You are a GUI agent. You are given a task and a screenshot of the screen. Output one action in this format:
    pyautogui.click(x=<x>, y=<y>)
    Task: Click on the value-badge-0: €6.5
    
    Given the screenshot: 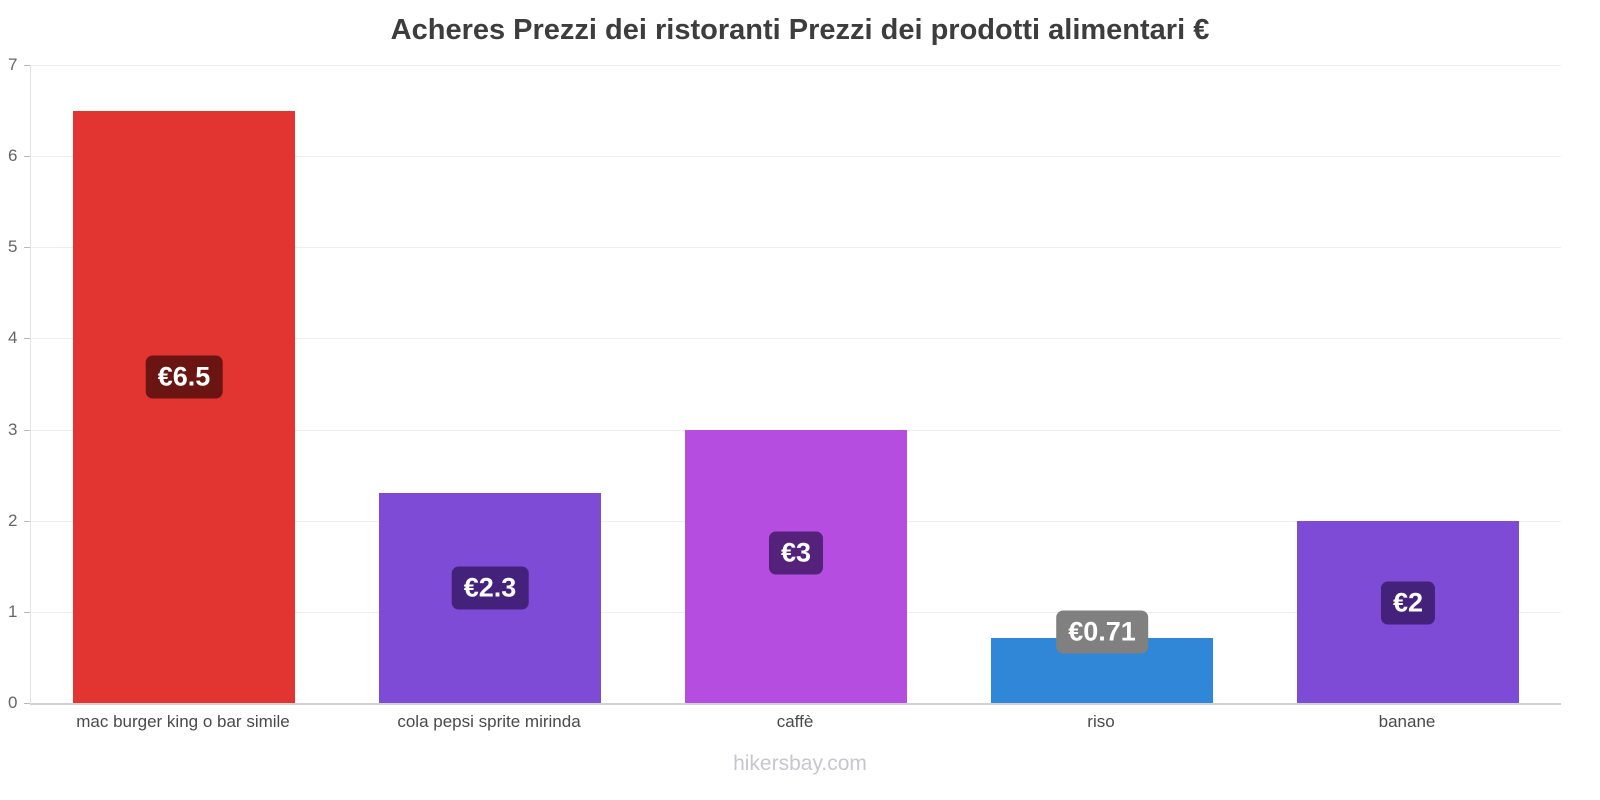 What is the action you would take?
    pyautogui.click(x=184, y=377)
    